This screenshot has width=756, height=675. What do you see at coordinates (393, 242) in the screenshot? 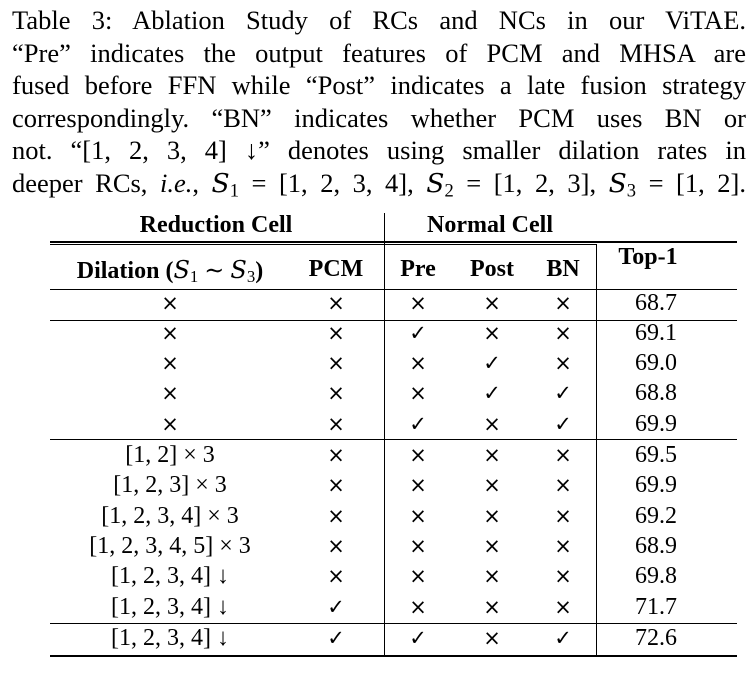
I see `table-top-rule` at bounding box center [393, 242].